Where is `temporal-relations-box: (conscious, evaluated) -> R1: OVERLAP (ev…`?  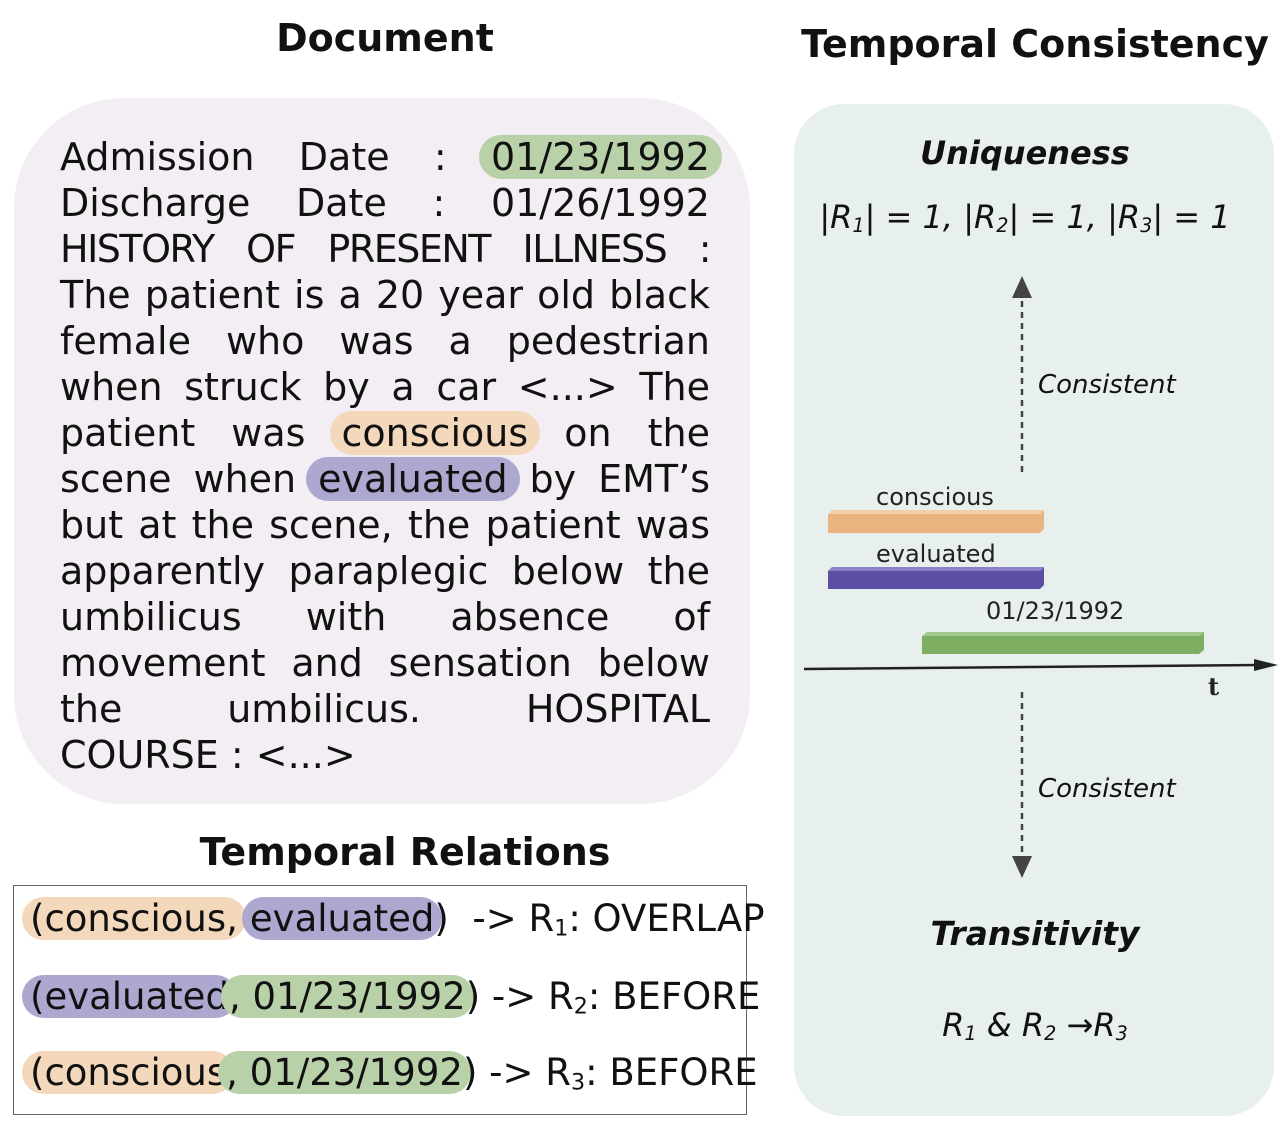 temporal-relations-box: (conscious, evaluated) -> R1: OVERLAP (ev… is located at coordinates (389, 1000).